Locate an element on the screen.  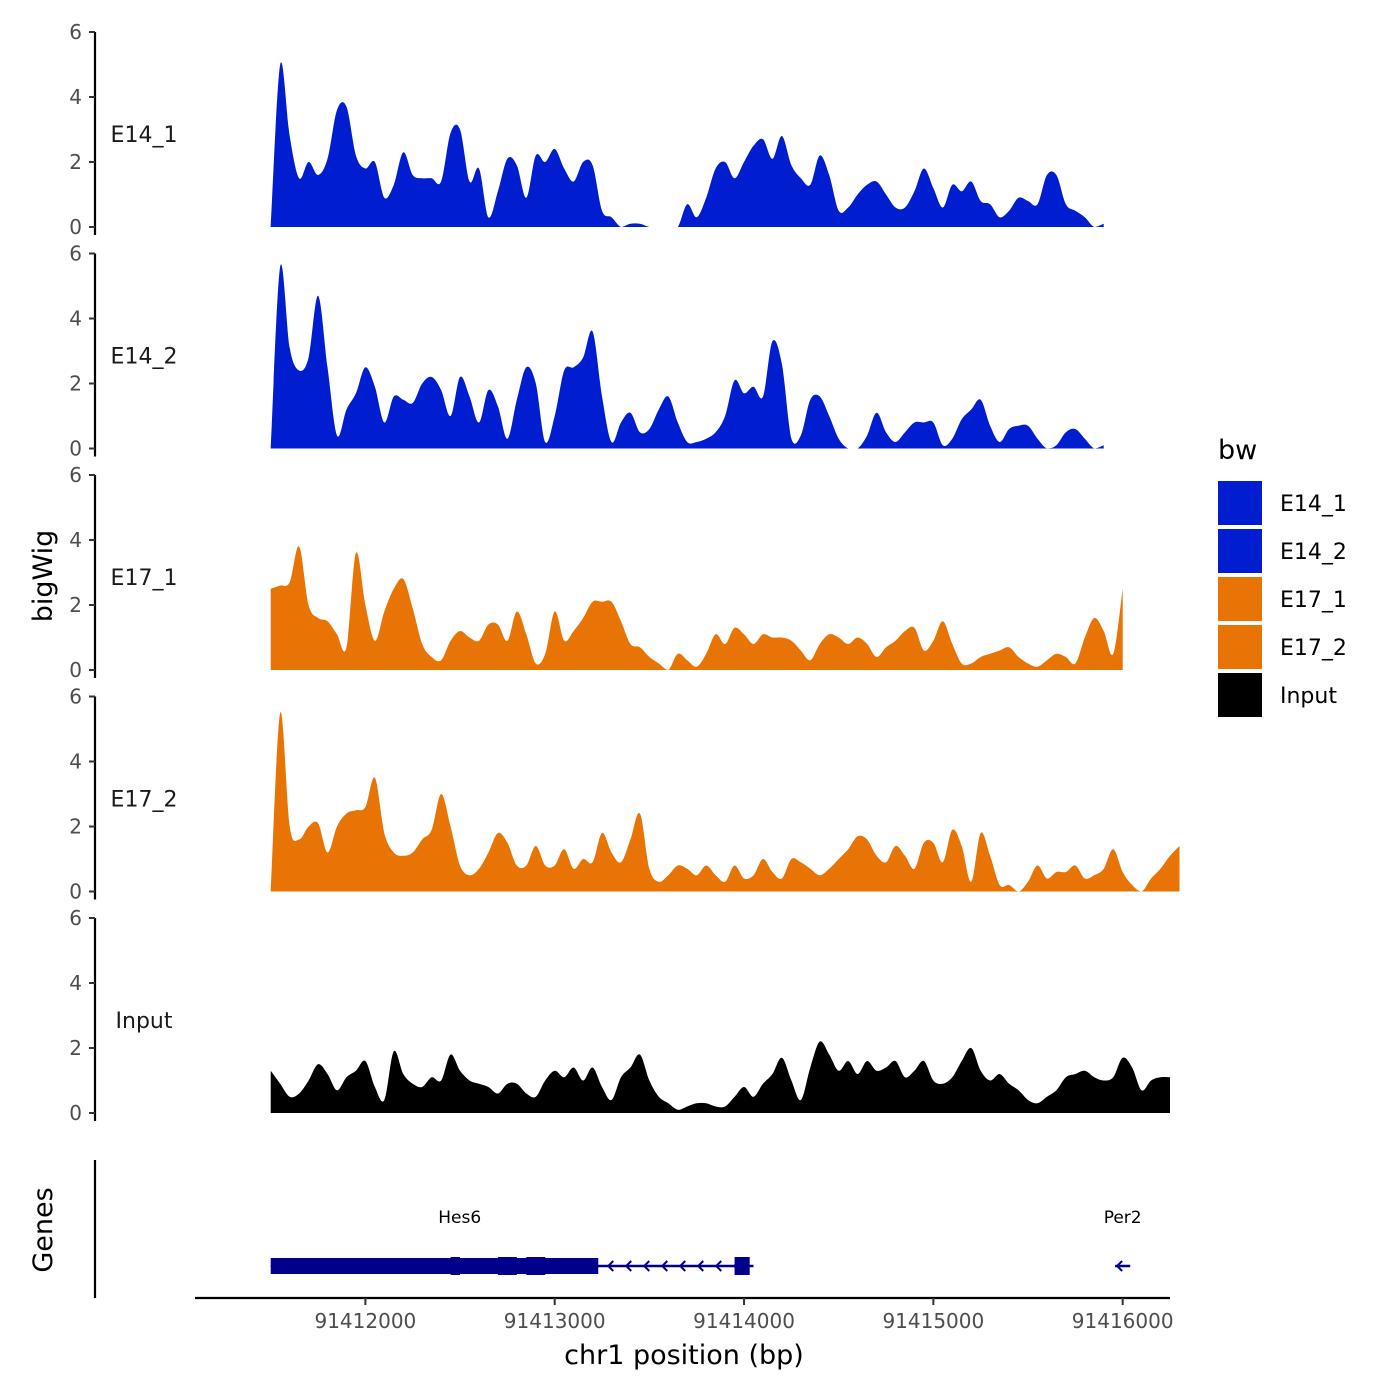
genes-track: Hes6 Per2 is located at coordinates (617, 1229).